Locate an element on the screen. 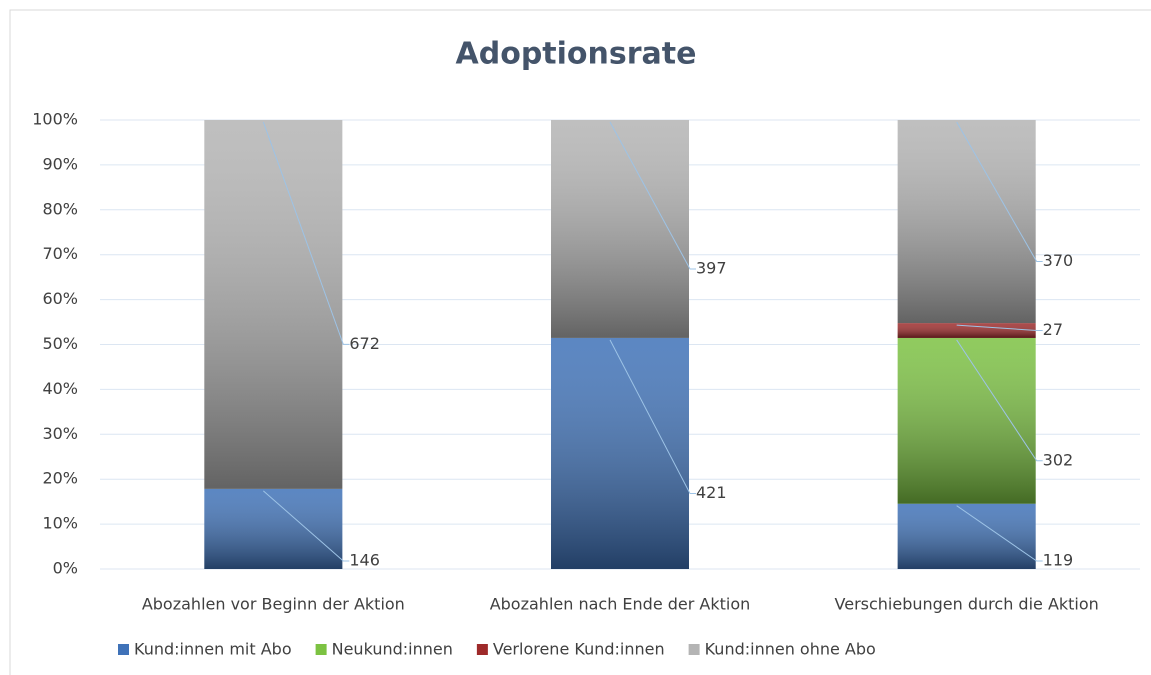 The height and width of the screenshot is (675, 1151). y-tick-label: 100% is located at coordinates (55, 119).